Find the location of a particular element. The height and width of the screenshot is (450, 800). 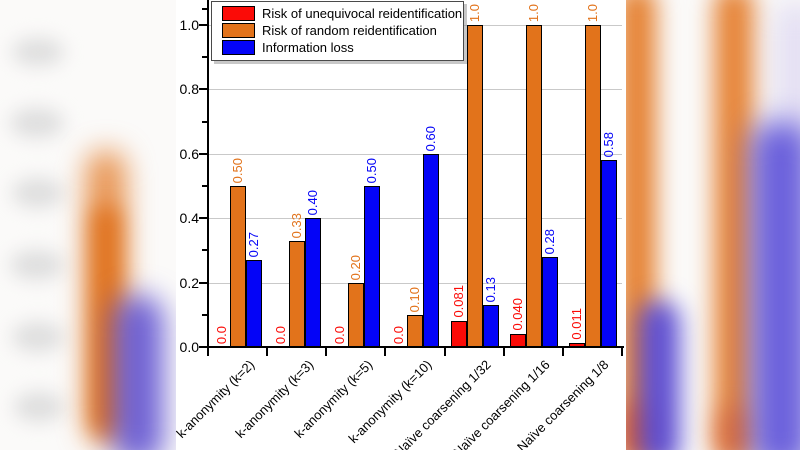

gridline-y-0.4 is located at coordinates (415, 218).